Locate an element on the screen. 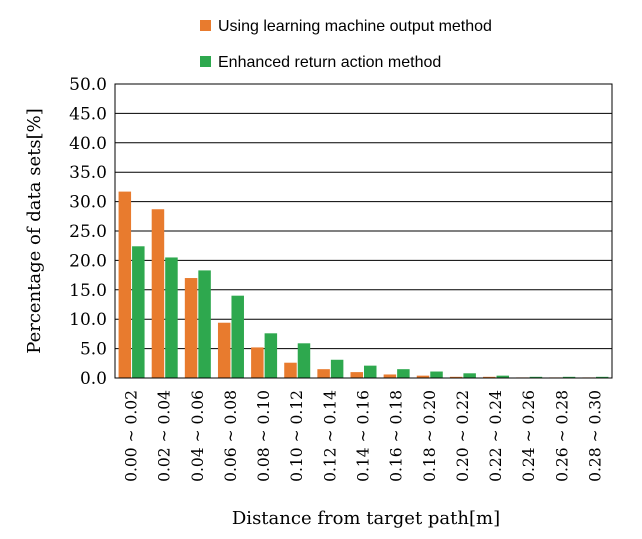 This screenshot has height=539, width=642. y-tick-label: 5.0 is located at coordinates (93, 350).